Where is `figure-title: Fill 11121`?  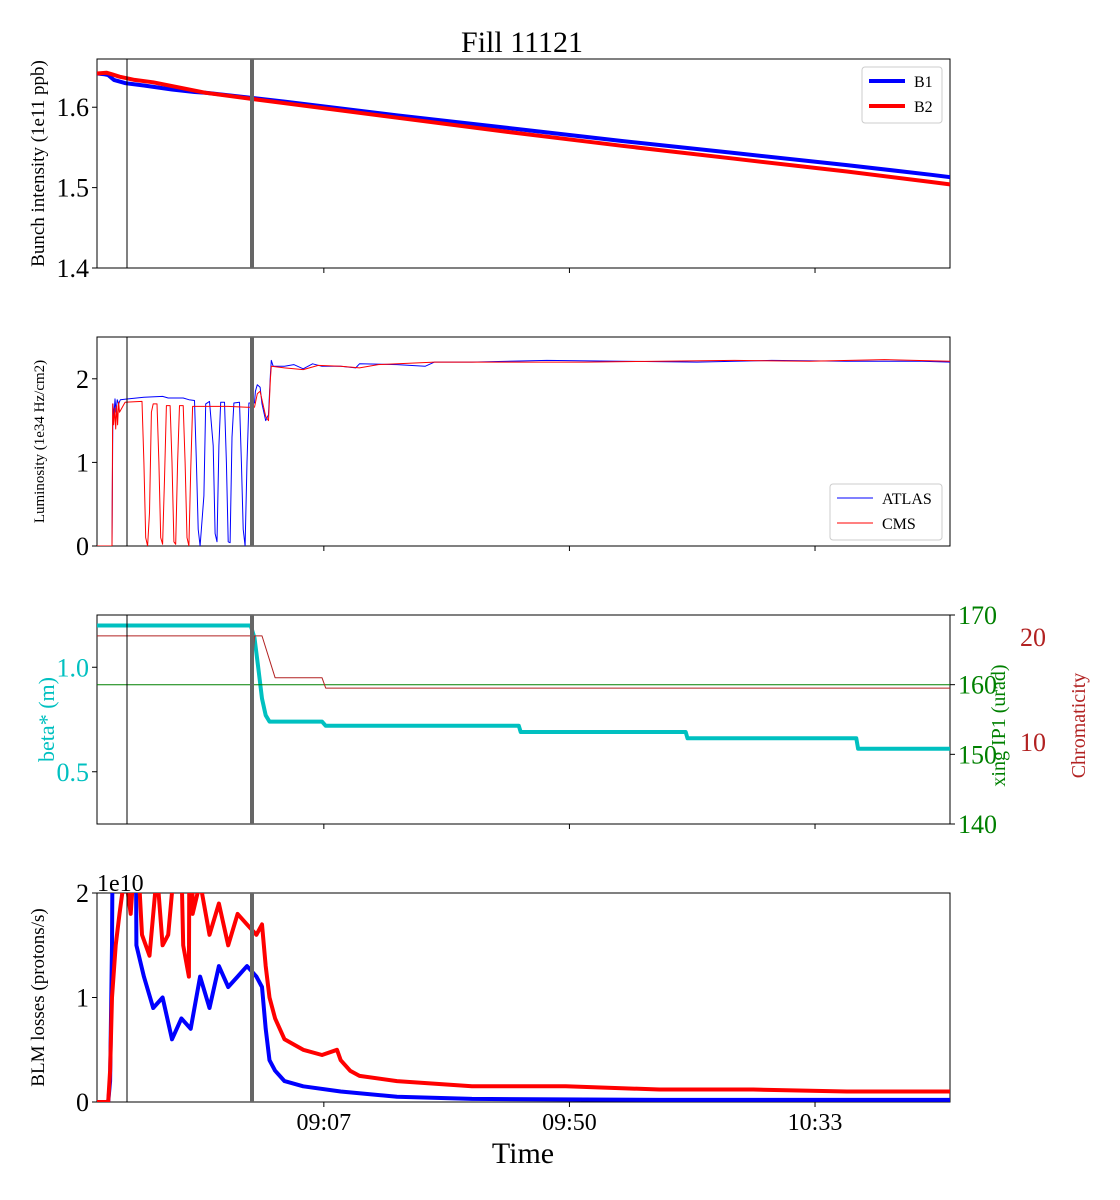
figure-title: Fill 11121 is located at coordinates (522, 42).